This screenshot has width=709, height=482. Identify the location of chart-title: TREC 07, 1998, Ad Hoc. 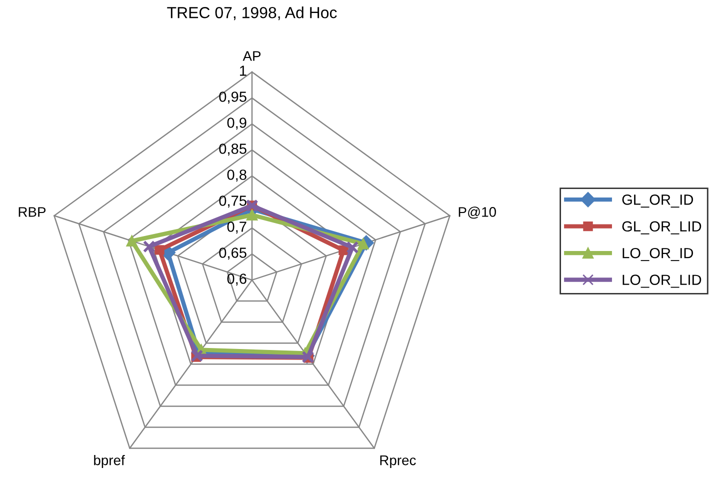
(252, 13).